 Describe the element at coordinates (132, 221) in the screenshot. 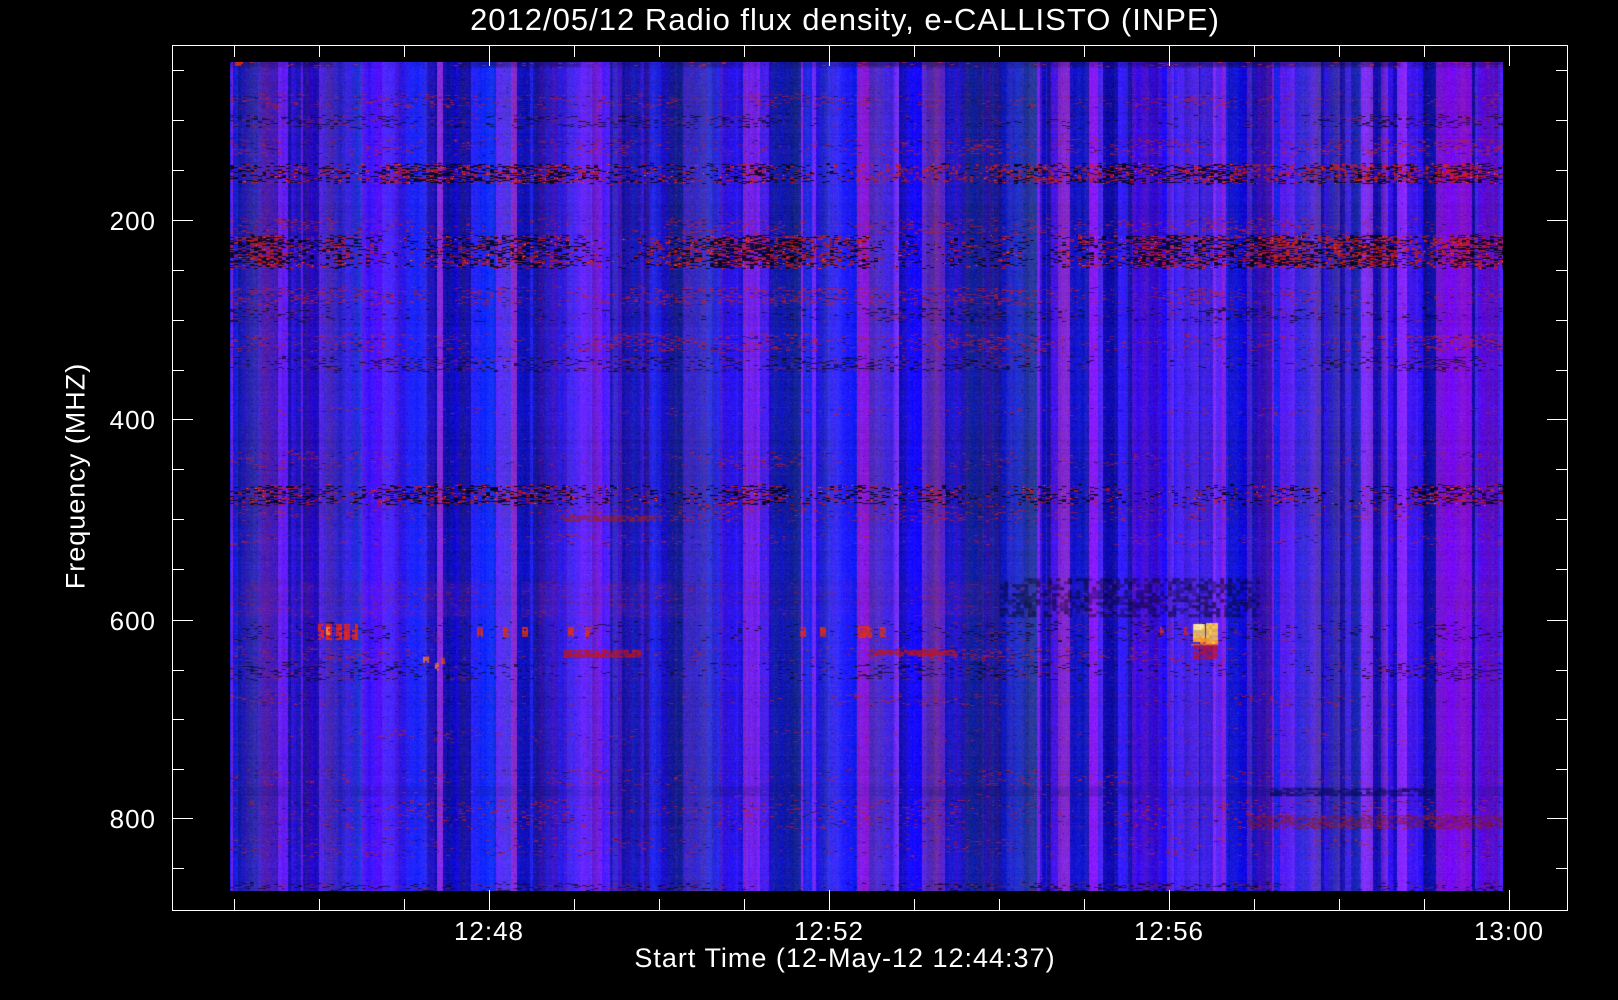

I see `y-tick-label: 200` at that location.